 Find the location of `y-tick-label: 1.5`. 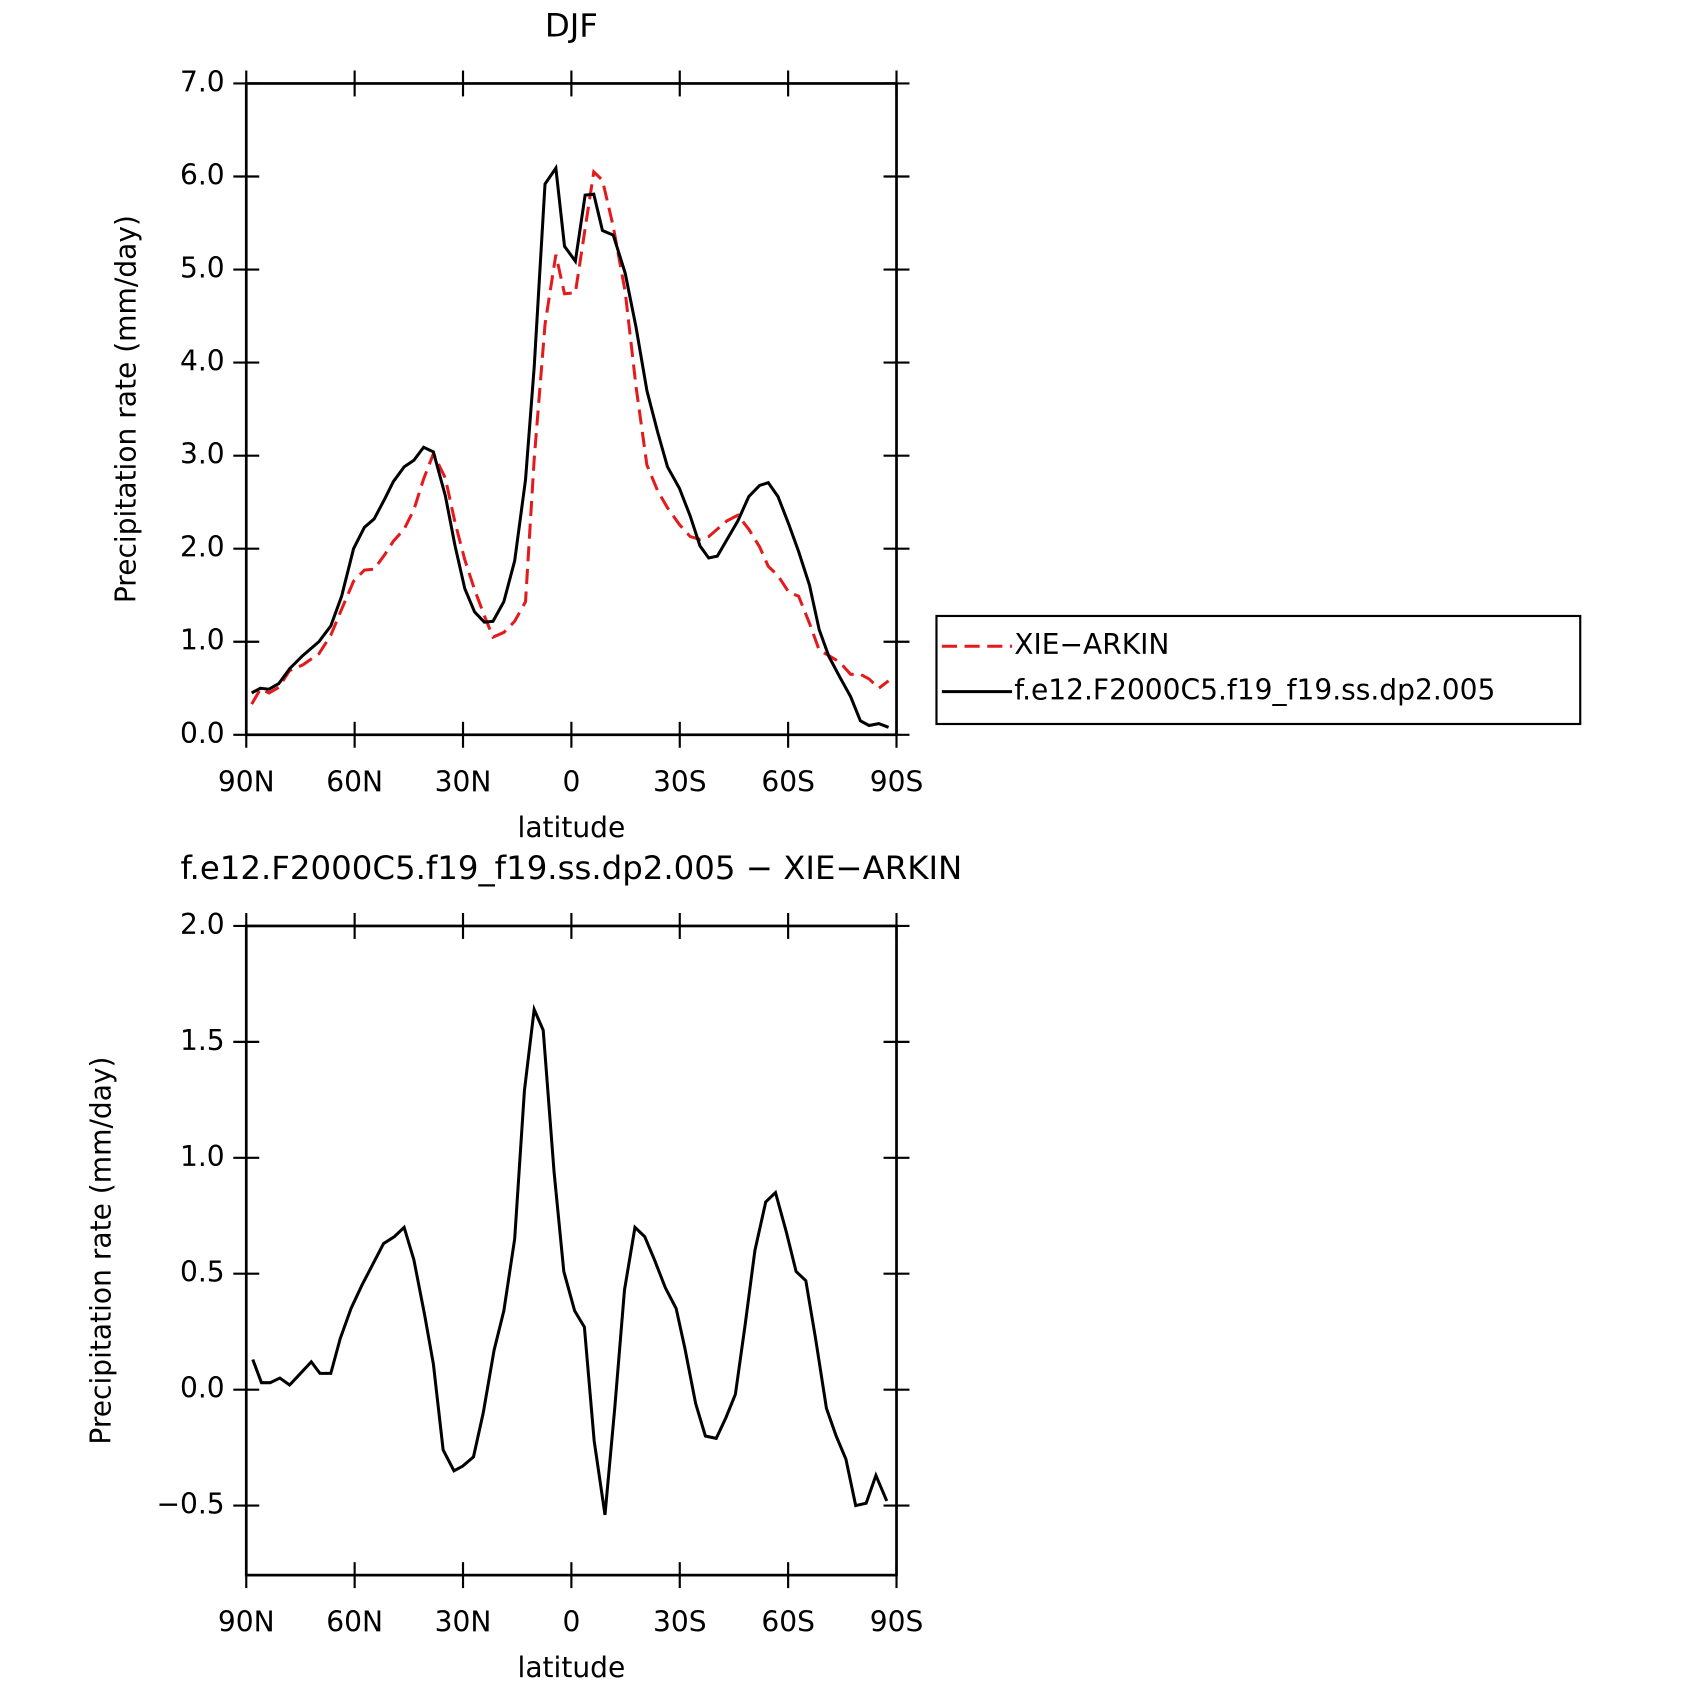

y-tick-label: 1.5 is located at coordinates (202, 1040).